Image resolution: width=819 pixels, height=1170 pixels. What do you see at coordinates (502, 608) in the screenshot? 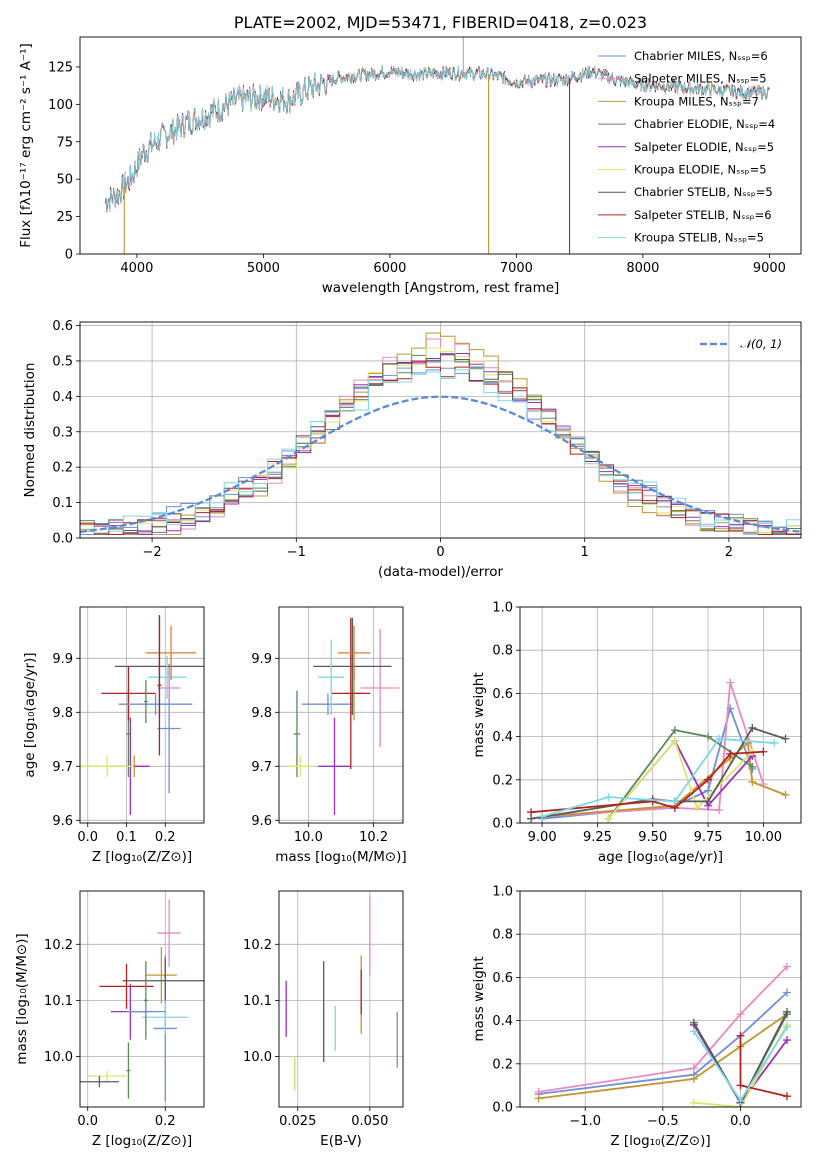
I see `y-tick-label: 1.0` at bounding box center [502, 608].